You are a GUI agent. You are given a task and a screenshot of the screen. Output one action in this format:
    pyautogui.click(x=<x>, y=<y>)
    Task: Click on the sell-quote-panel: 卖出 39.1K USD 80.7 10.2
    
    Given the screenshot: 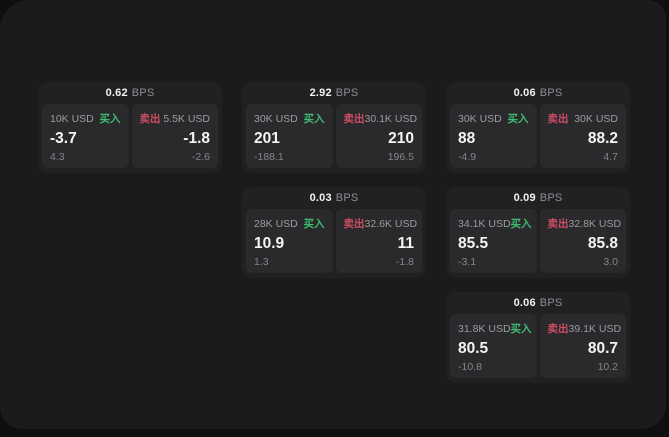 What is the action you would take?
    pyautogui.click(x=582, y=346)
    